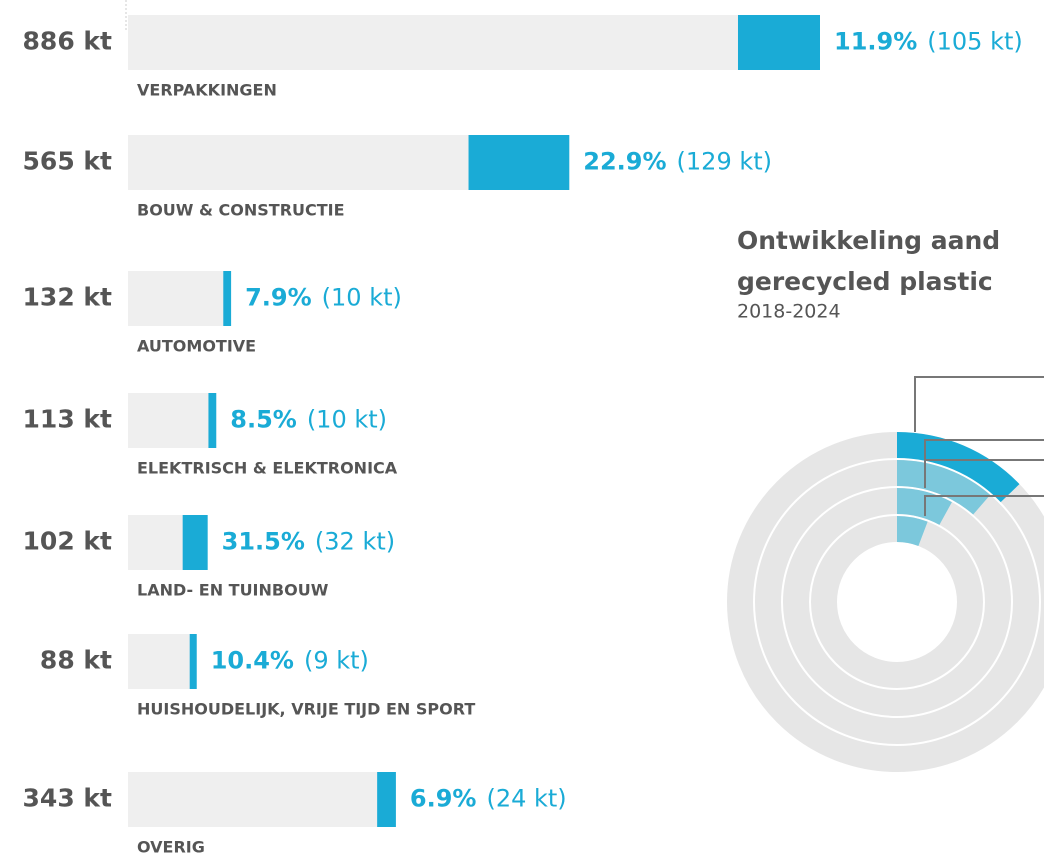 The width and height of the screenshot is (1044, 863). Describe the element at coordinates (336, 661) in the screenshot. I see `recycled-label: (9 kt)` at that location.